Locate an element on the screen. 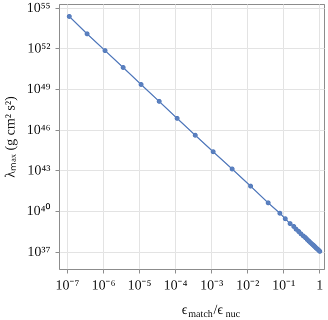 The width and height of the screenshot is (328, 320). x-tick-label: 10⁻⁶ is located at coordinates (104, 286).